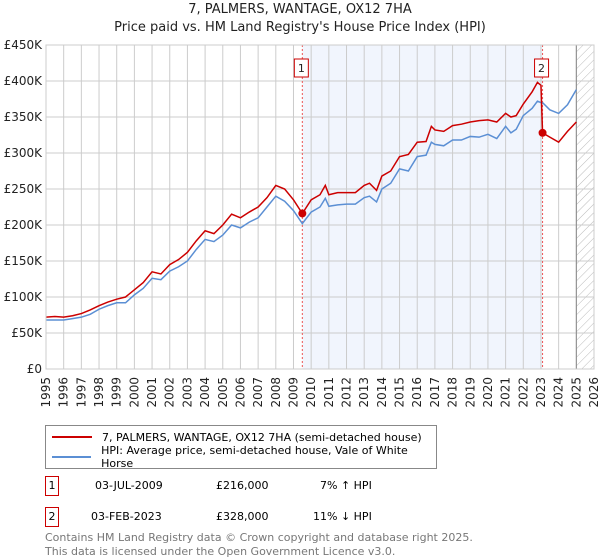  Describe the element at coordinates (152, 392) in the screenshot. I see `x-tick-label: 2001` at that location.